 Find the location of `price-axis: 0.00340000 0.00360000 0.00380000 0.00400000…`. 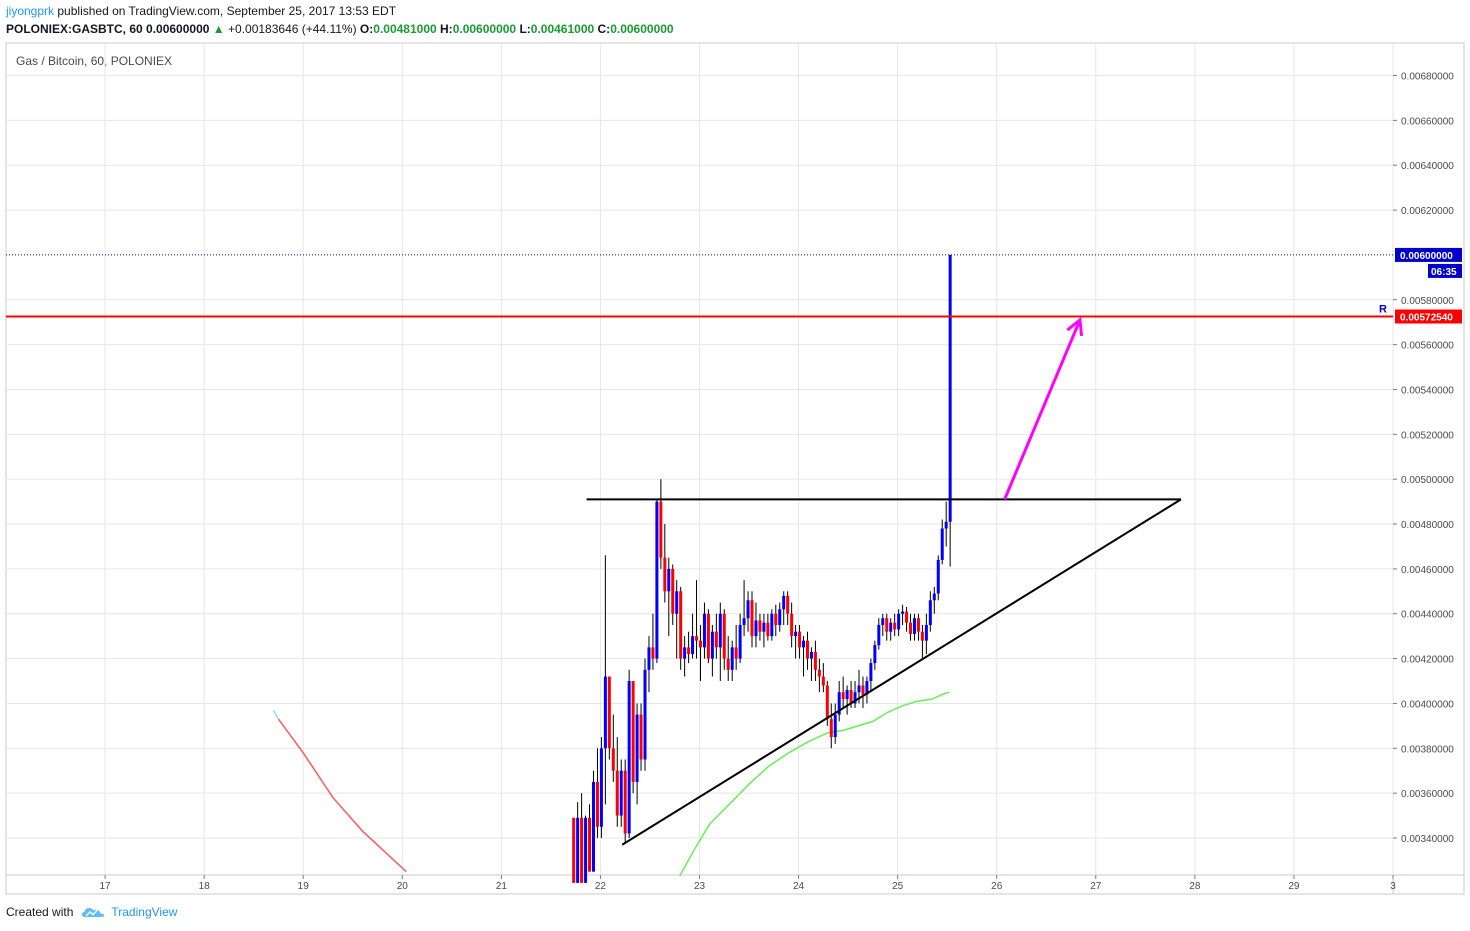

price-axis: 0.00340000 0.00360000 0.00380000 0.00400000… is located at coordinates (1423, 458).